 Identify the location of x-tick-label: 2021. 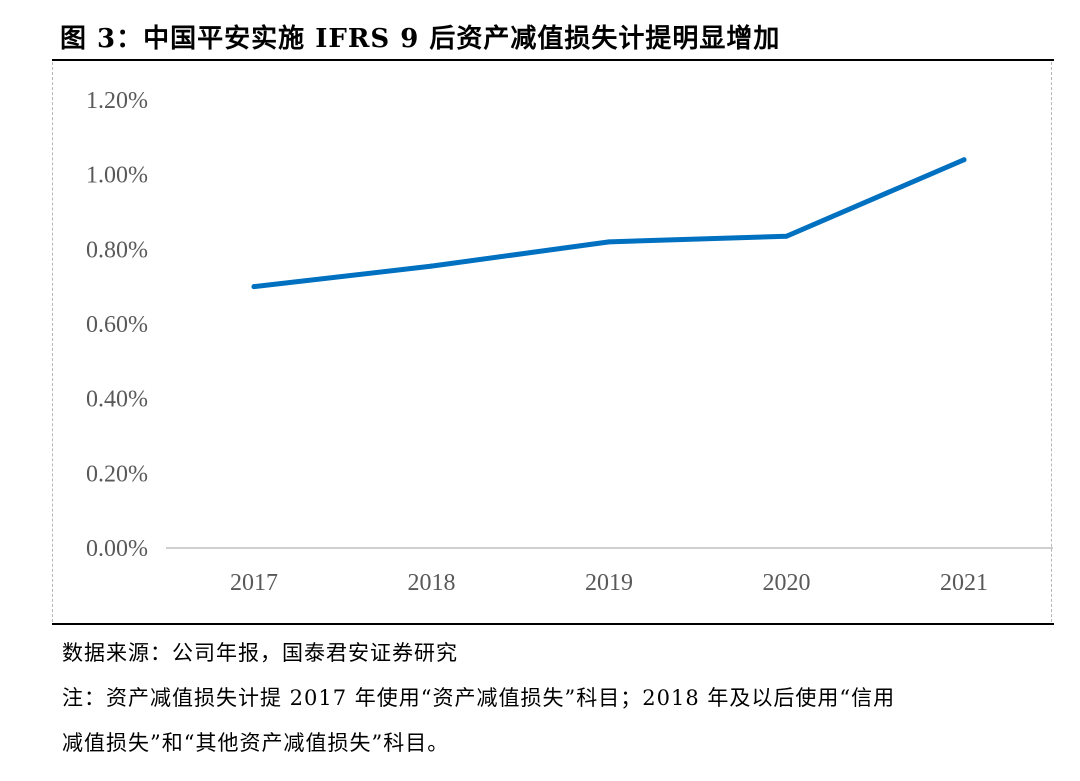
(964, 583).